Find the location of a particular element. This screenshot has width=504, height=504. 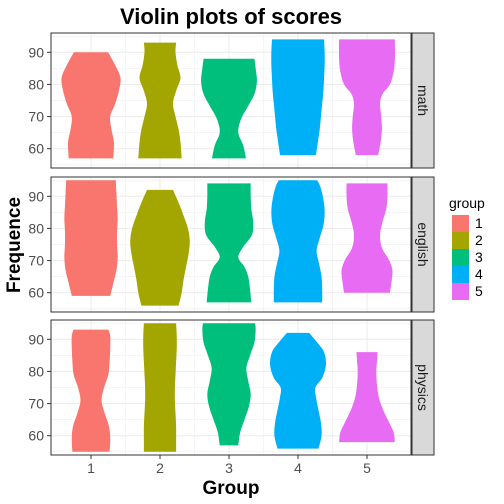

facet-strip-math is located at coordinates (423, 100).